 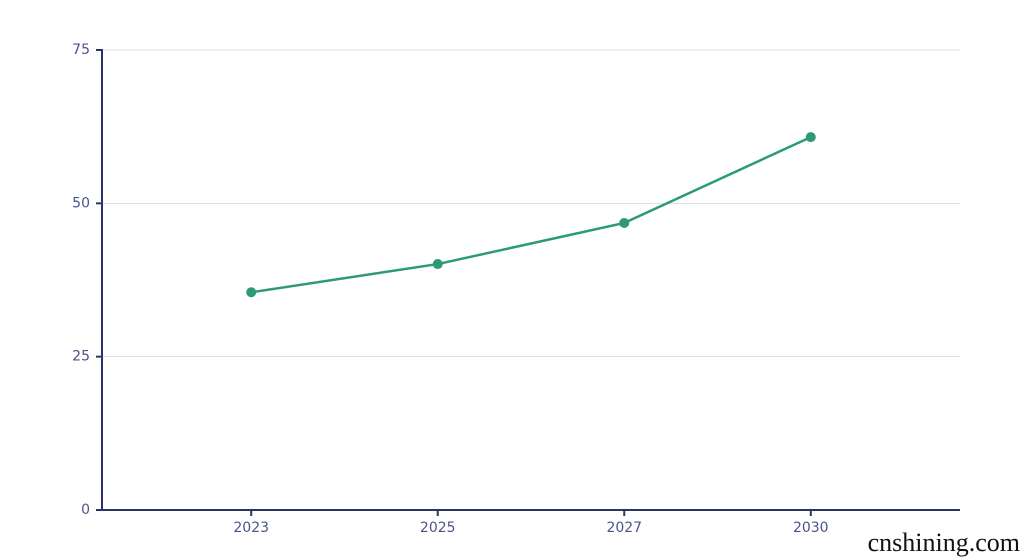 I want to click on x-tick-label: 2027, so click(x=624, y=528).